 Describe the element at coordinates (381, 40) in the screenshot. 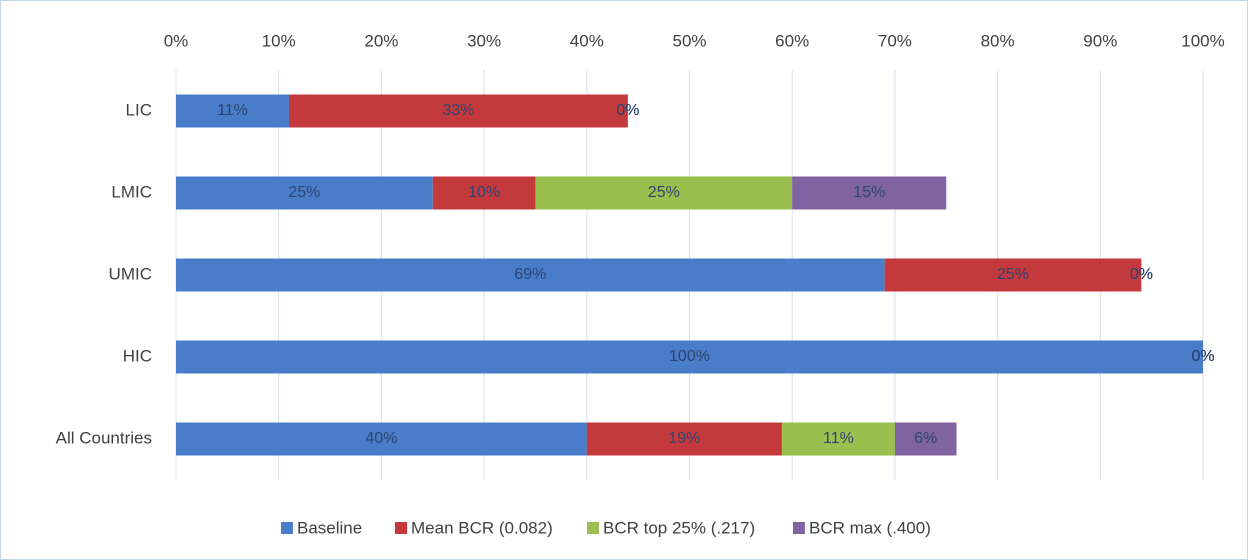

I see `x-tick-label: 20%` at that location.